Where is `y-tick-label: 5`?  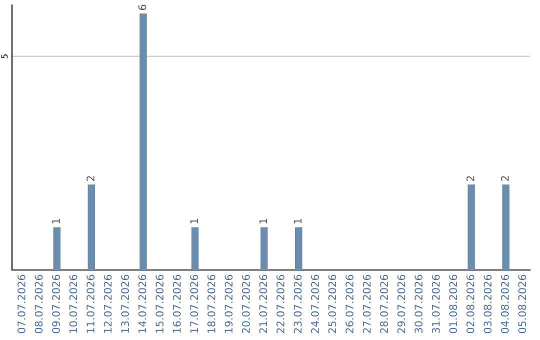
y-tick-label: 5 is located at coordinates (4, 56).